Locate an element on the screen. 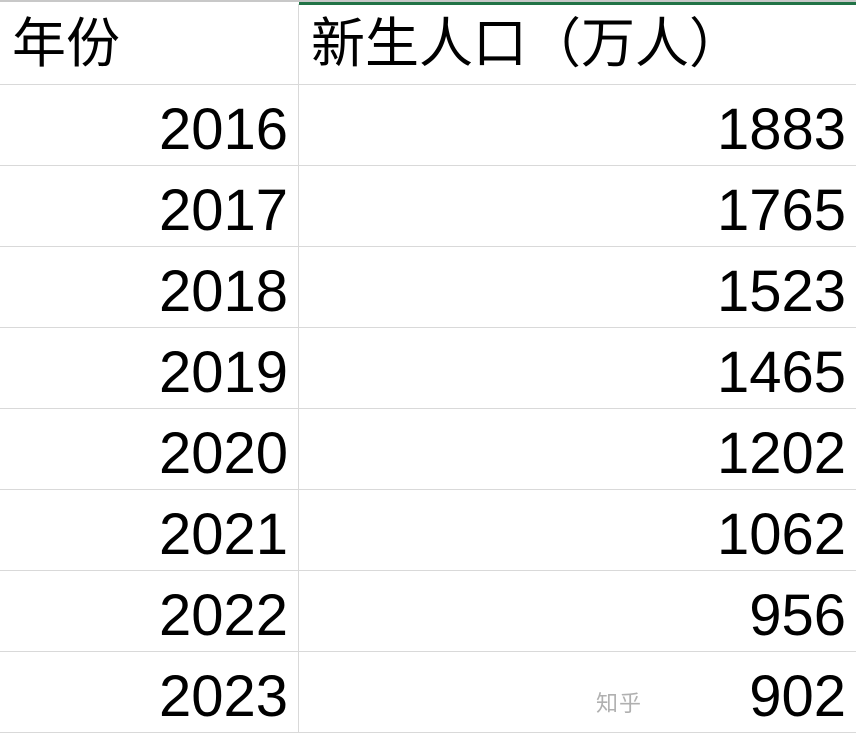  cell-births: 1062 is located at coordinates (781, 534).